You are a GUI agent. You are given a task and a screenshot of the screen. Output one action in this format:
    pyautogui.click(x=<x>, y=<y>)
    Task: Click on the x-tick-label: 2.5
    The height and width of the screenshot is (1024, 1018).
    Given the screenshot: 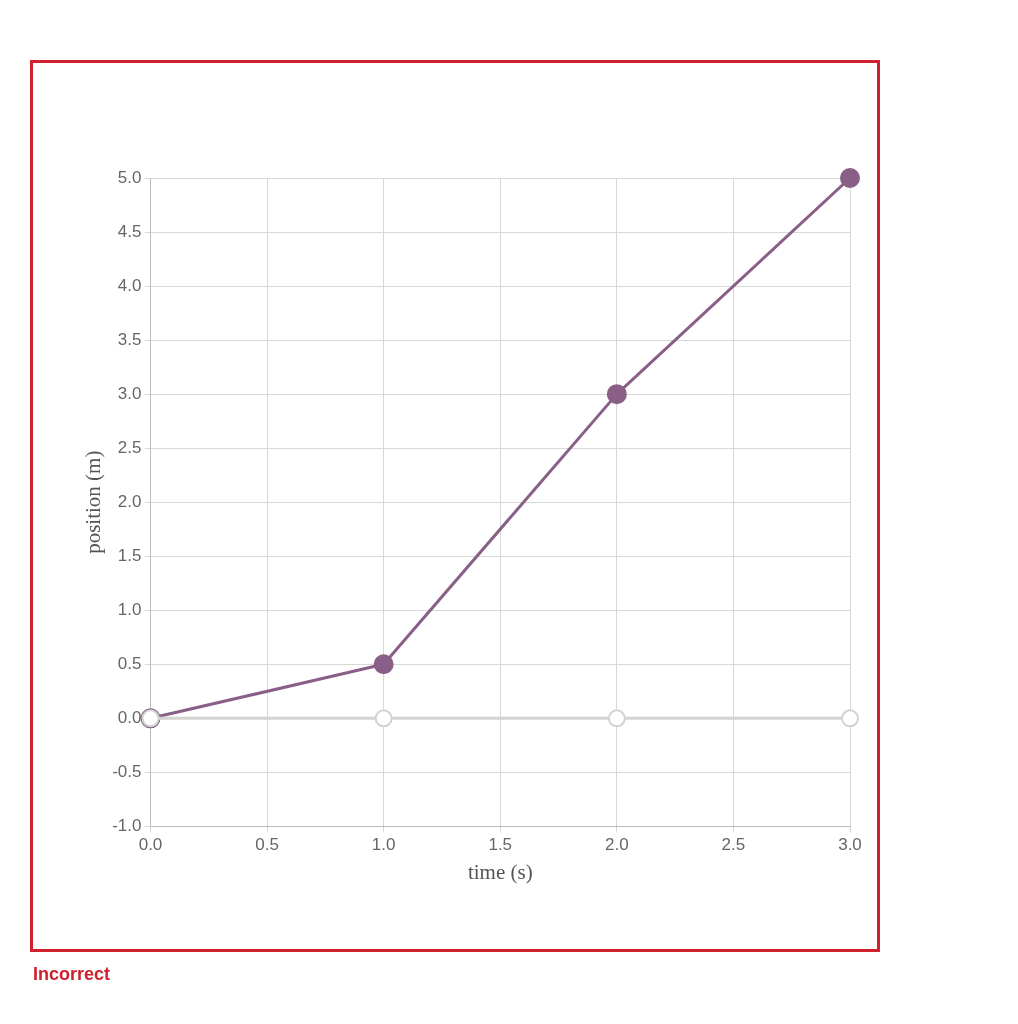 What is the action you would take?
    pyautogui.click(x=733, y=845)
    